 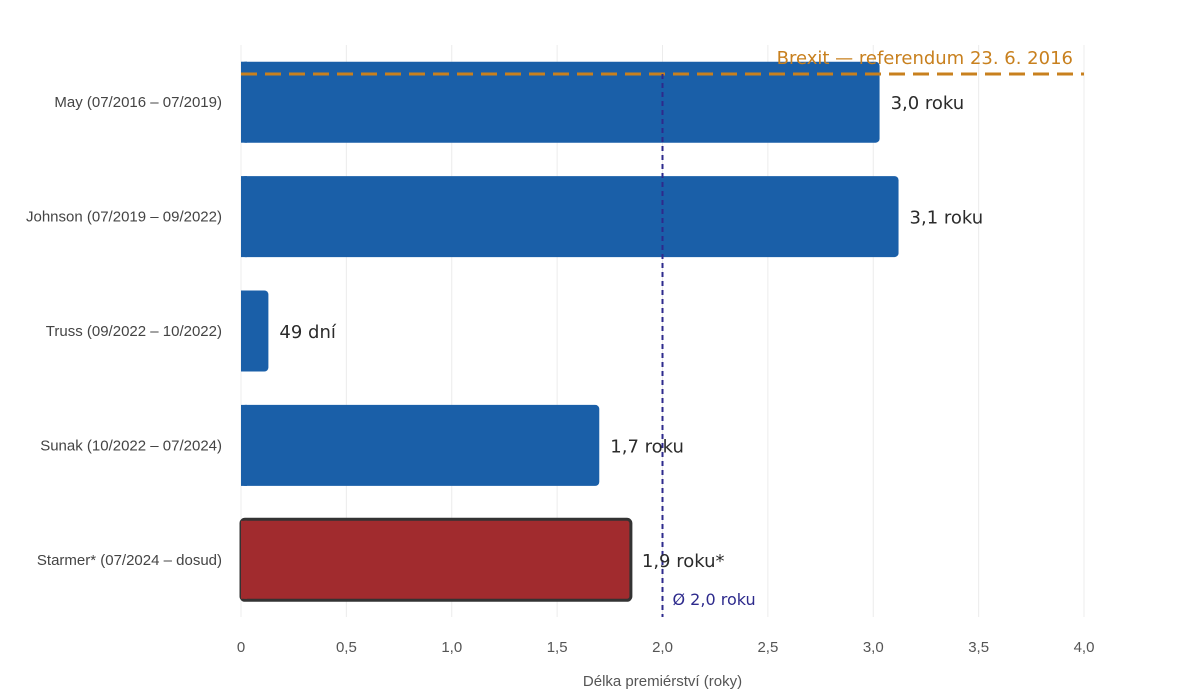 I want to click on category-label: Starmer* (07/2024 – dosud), so click(x=129, y=560).